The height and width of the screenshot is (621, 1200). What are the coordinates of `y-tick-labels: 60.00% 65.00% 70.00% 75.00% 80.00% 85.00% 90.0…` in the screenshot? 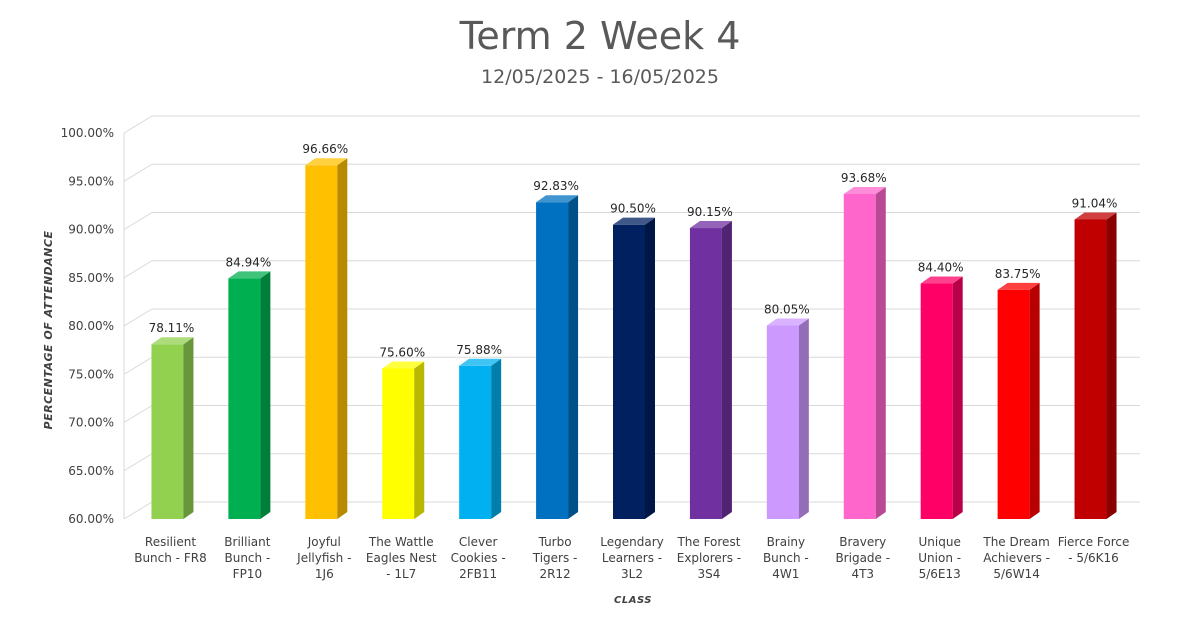 It's located at (87, 326).